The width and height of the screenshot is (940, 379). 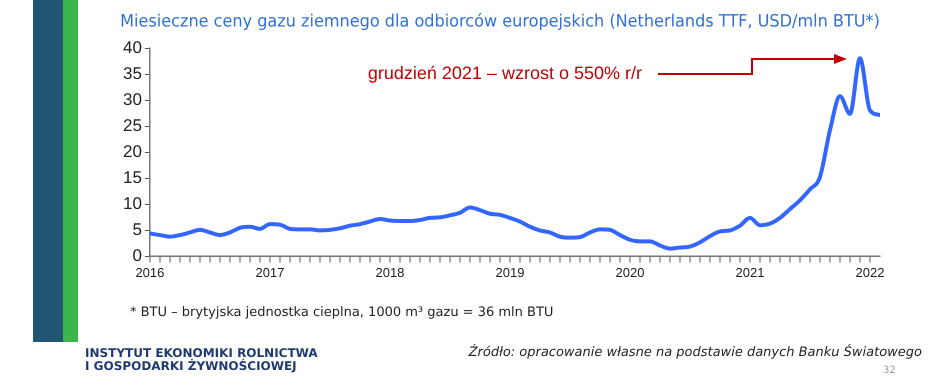 I want to click on y-tick-label: 10, so click(x=132, y=204).